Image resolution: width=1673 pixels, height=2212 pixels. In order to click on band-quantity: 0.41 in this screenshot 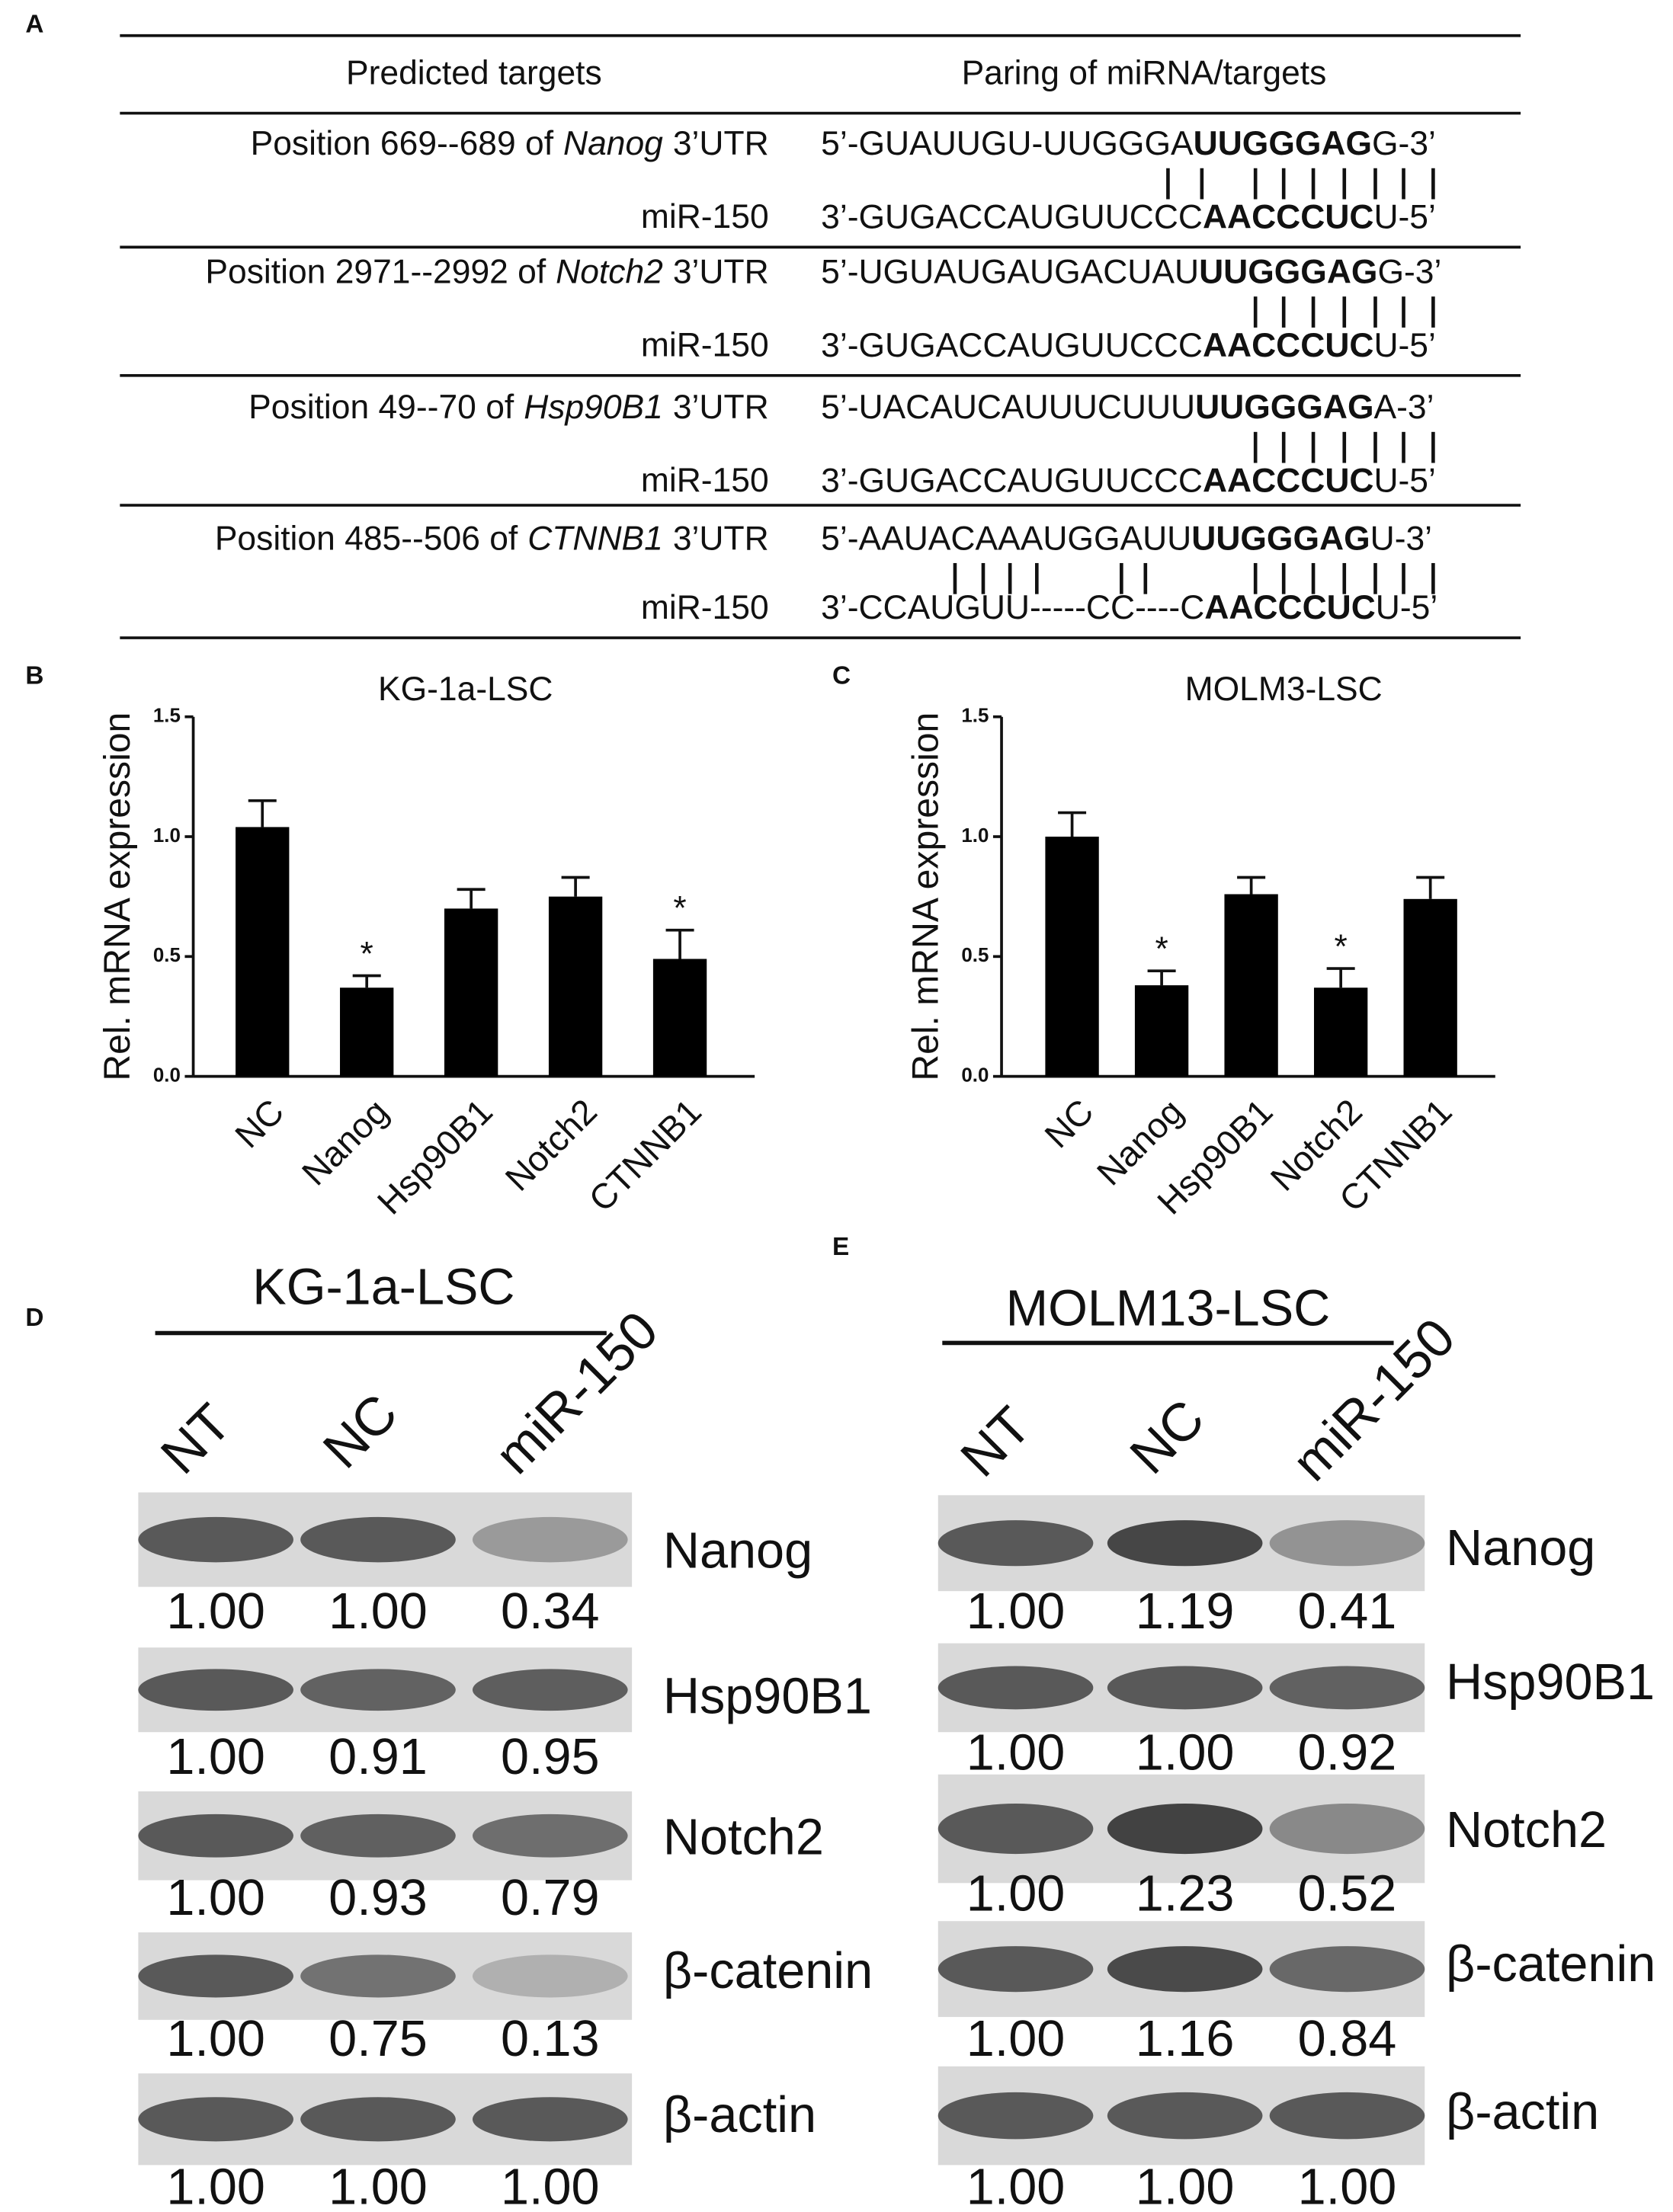, I will do `click(1348, 1611)`.